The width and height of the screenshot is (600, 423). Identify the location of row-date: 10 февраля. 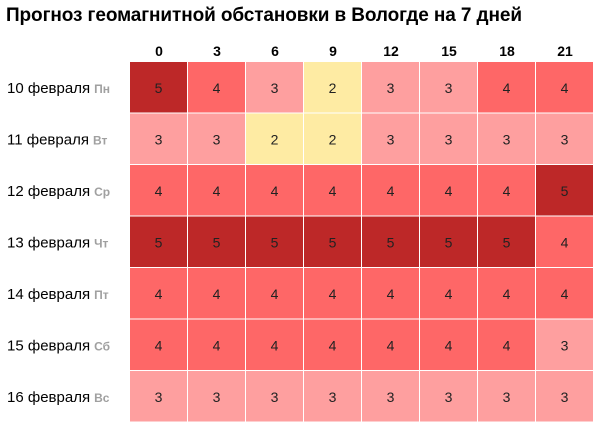
(48, 88).